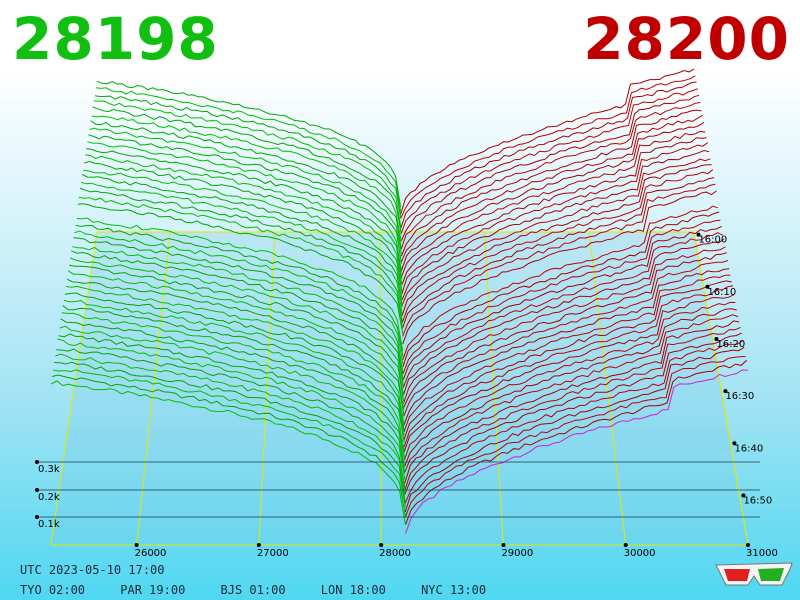  Describe the element at coordinates (712, 240) in the screenshot. I see `time-tick-label: 16:00` at that location.